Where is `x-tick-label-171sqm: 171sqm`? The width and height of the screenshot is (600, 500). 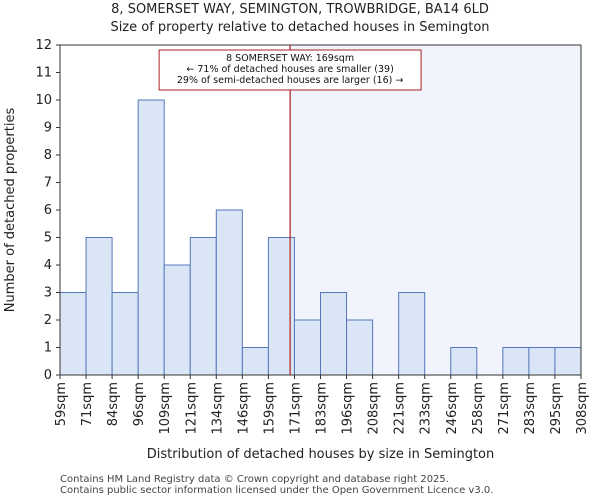
x-tick-label-171sqm: 171sqm is located at coordinates (295, 408).